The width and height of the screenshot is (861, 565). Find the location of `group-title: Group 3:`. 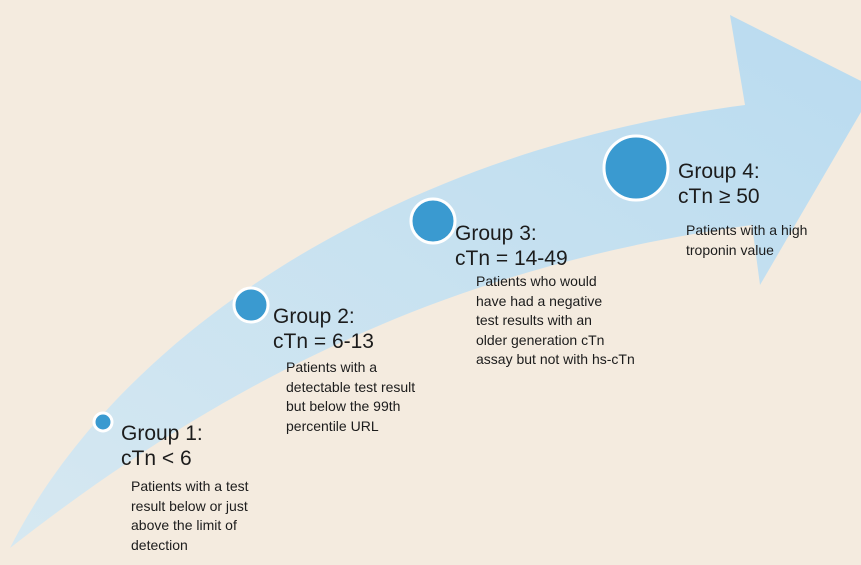

group-title: Group 3: is located at coordinates (496, 233).